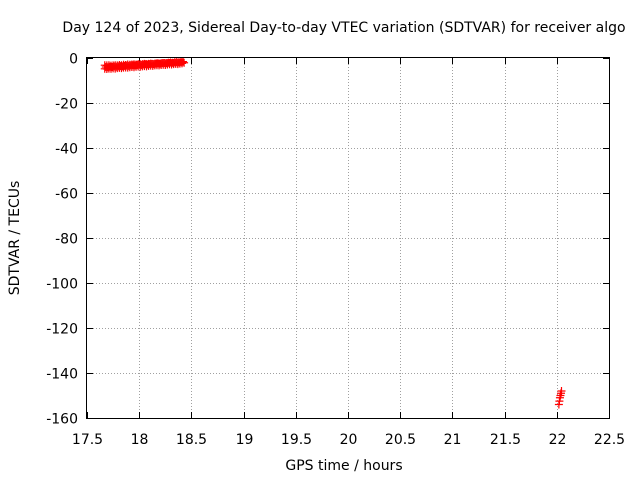  Describe the element at coordinates (62, 375) in the screenshot. I see `y-tick-label: -140` at that location.